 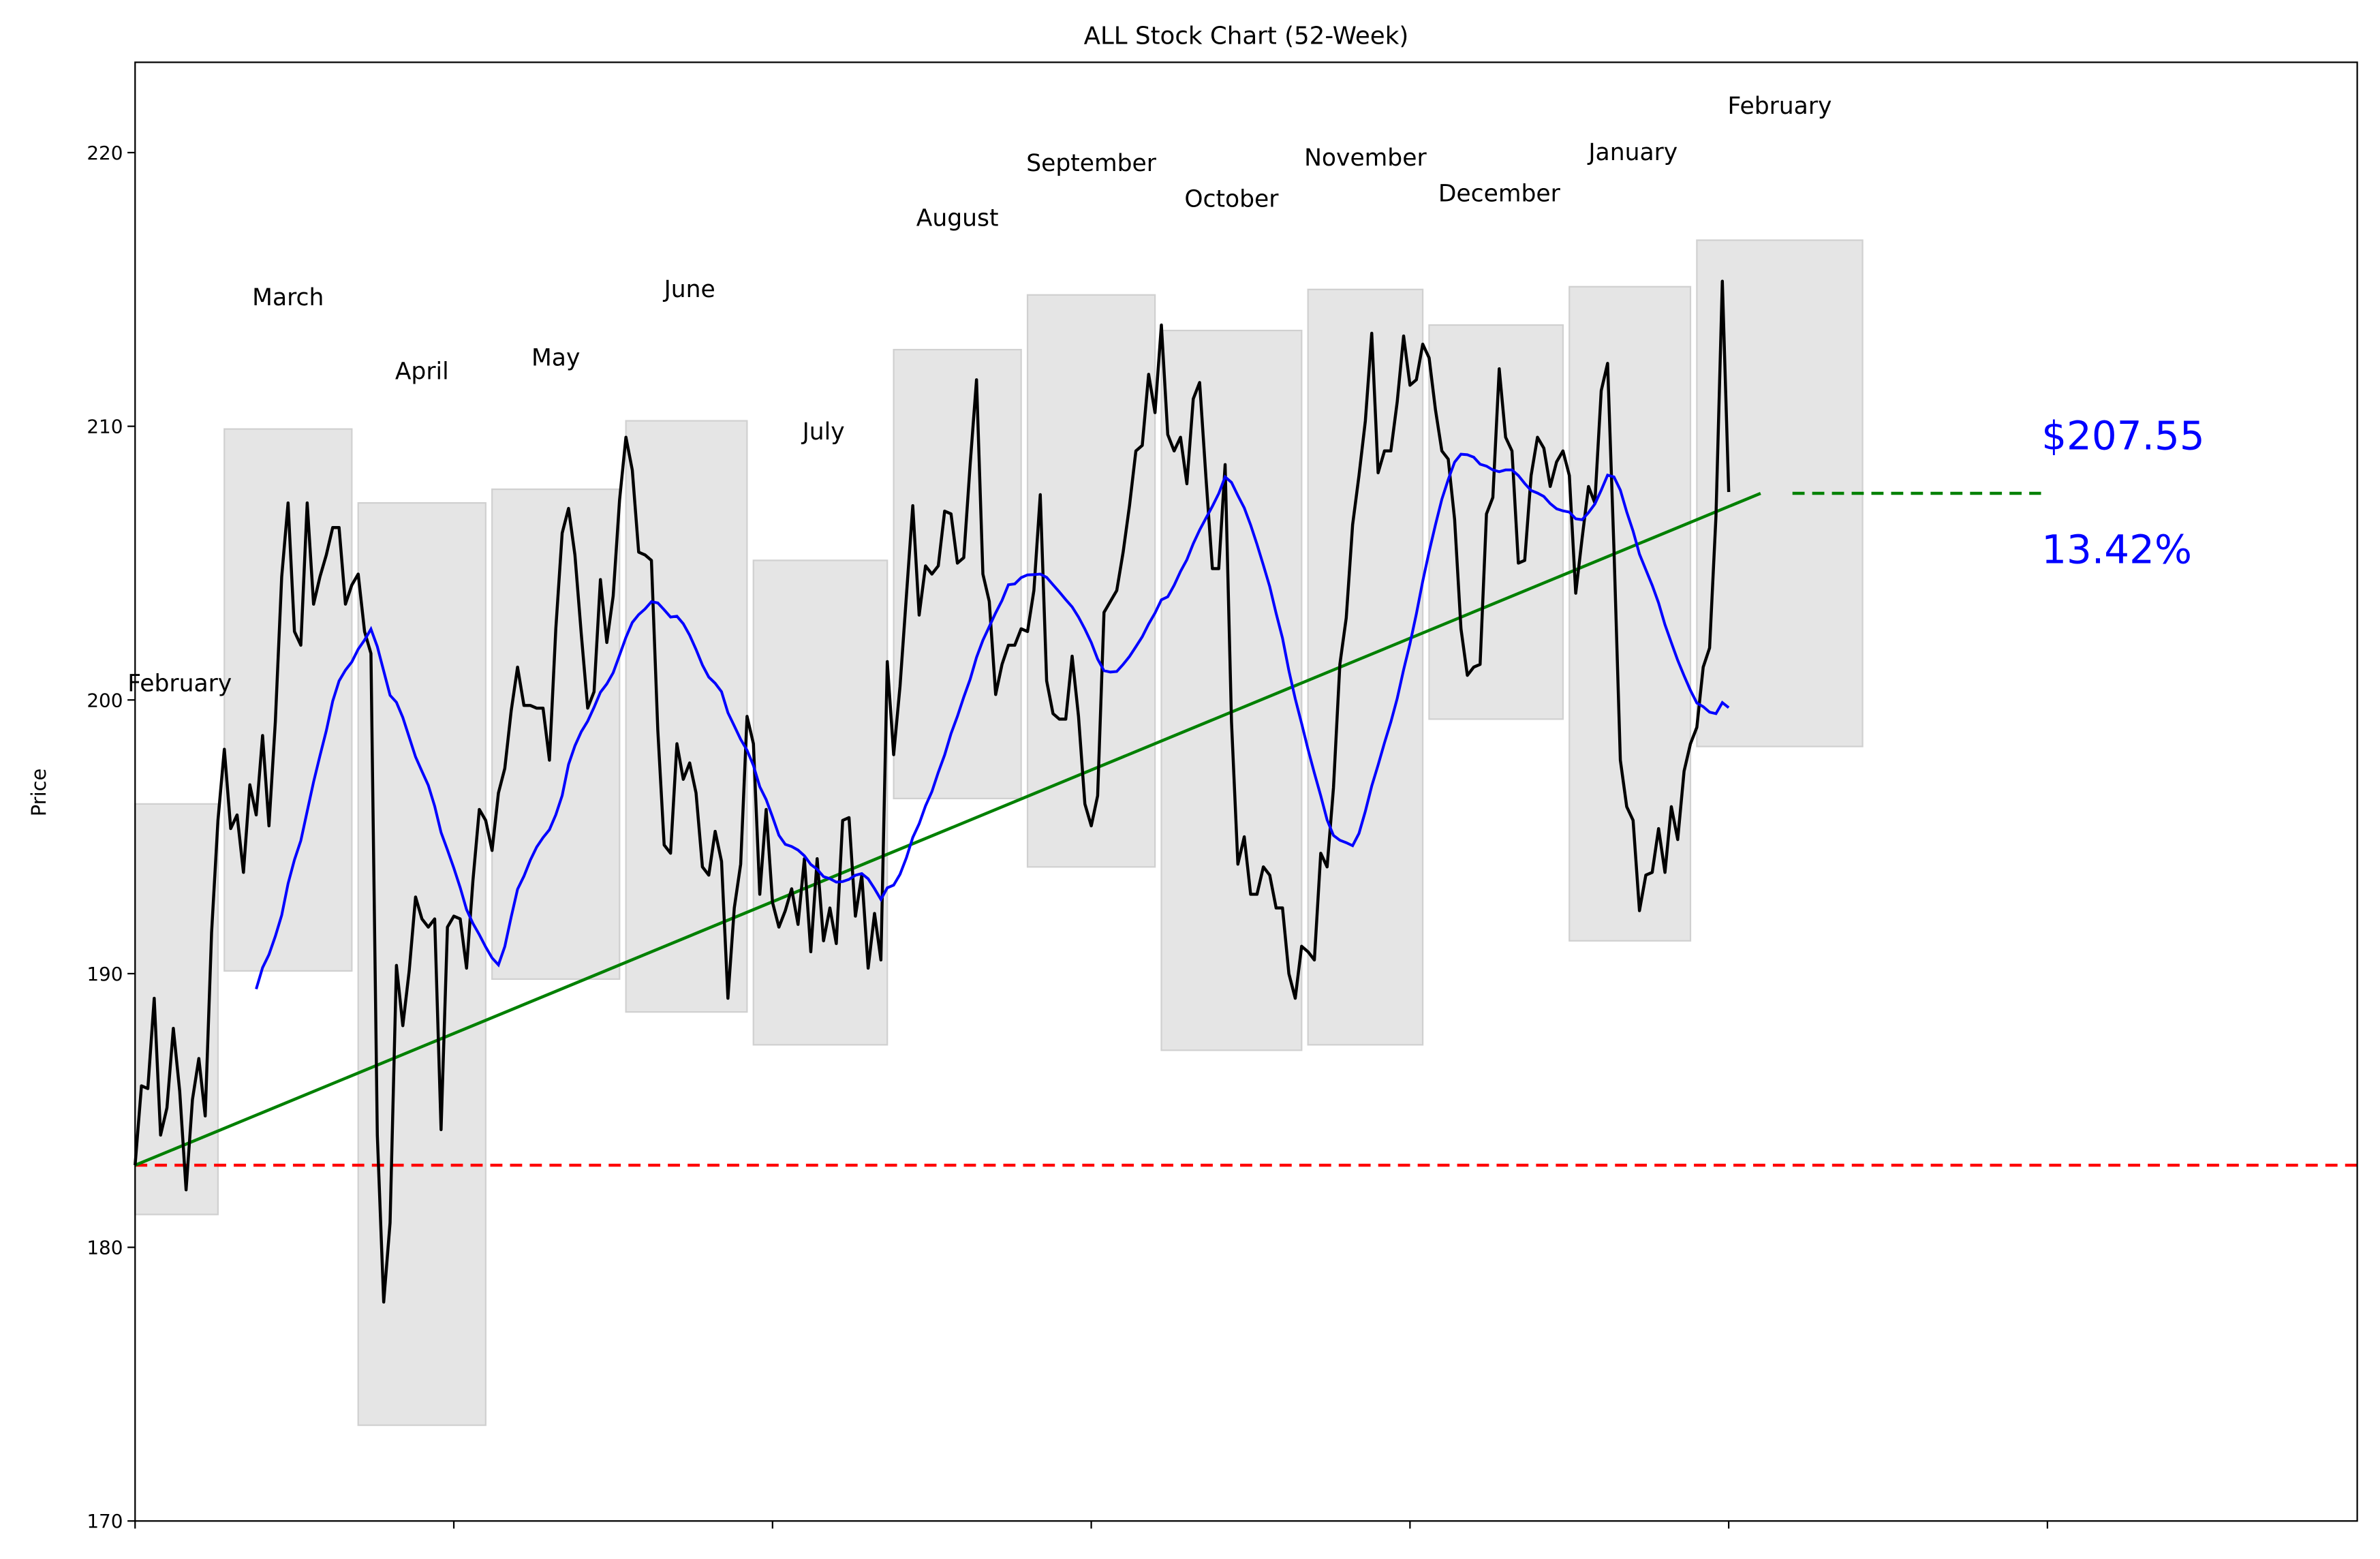 I want to click on percent-change-label: 13.42%, so click(x=2116, y=550).